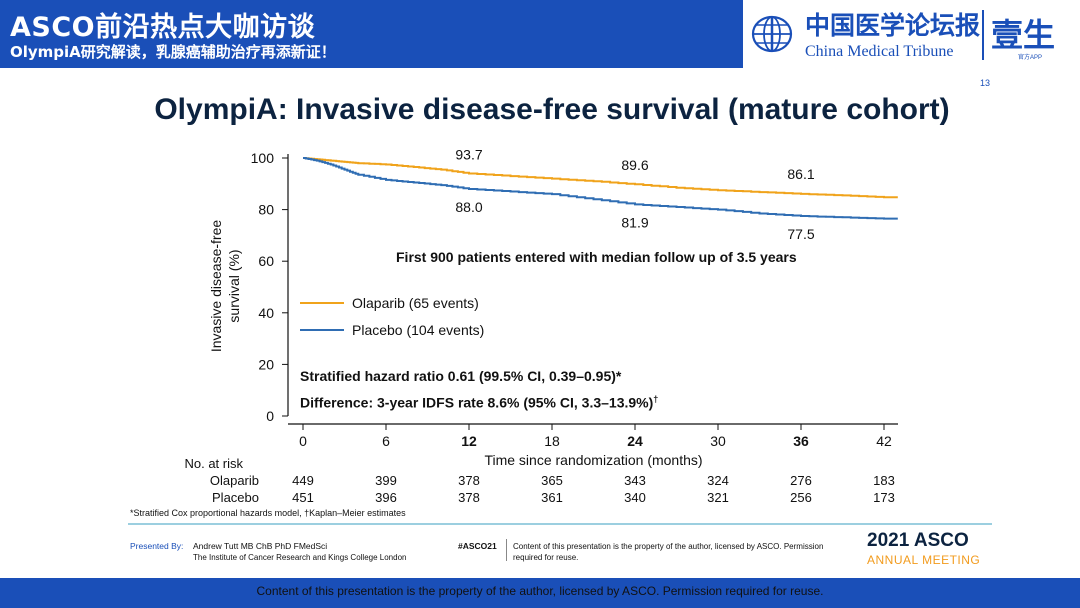  What do you see at coordinates (216, 286) in the screenshot?
I see `y-axis-label-line1: Invasive disease-free` at bounding box center [216, 286].